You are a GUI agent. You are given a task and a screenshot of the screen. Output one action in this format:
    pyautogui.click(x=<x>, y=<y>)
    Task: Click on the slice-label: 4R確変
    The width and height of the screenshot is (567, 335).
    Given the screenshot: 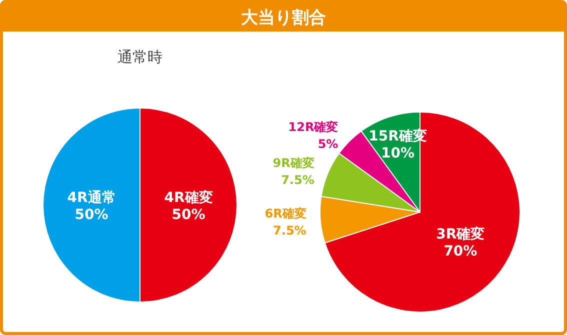 What is the action you would take?
    pyautogui.click(x=188, y=197)
    